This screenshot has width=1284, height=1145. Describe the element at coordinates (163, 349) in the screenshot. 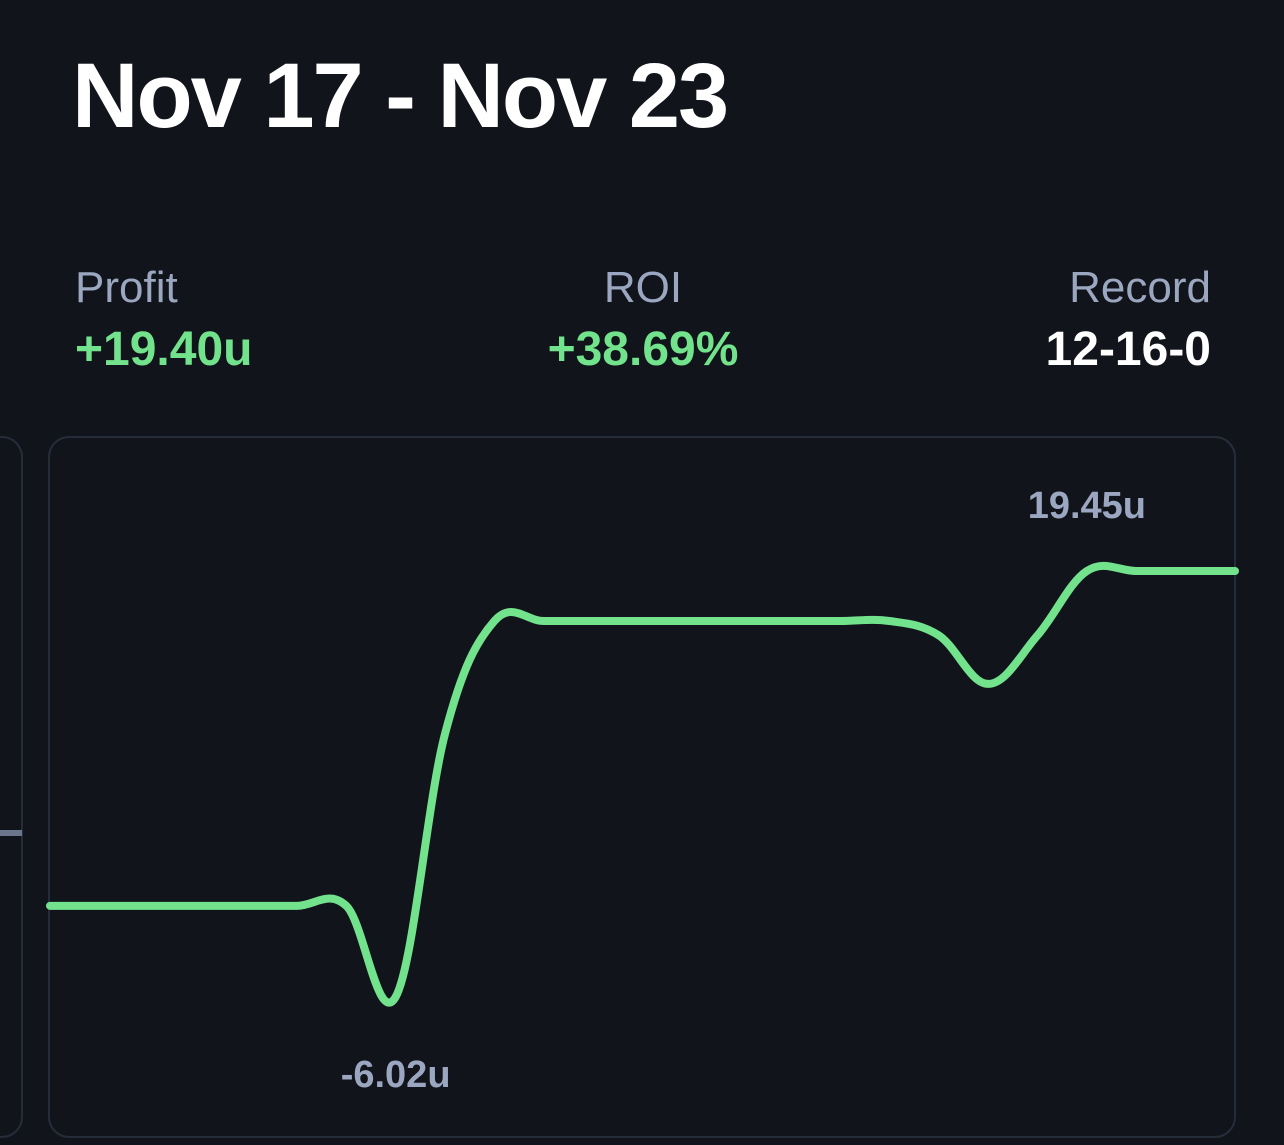

I see `stat-value: +19.40u` at that location.